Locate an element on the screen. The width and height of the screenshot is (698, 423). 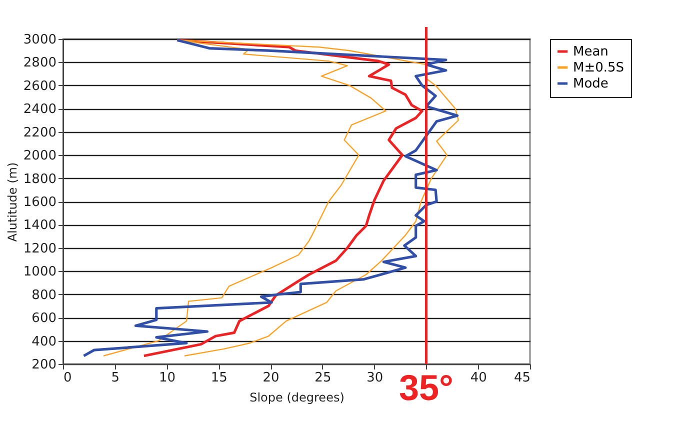
y-tick-label: 800 is located at coordinates (44, 295).